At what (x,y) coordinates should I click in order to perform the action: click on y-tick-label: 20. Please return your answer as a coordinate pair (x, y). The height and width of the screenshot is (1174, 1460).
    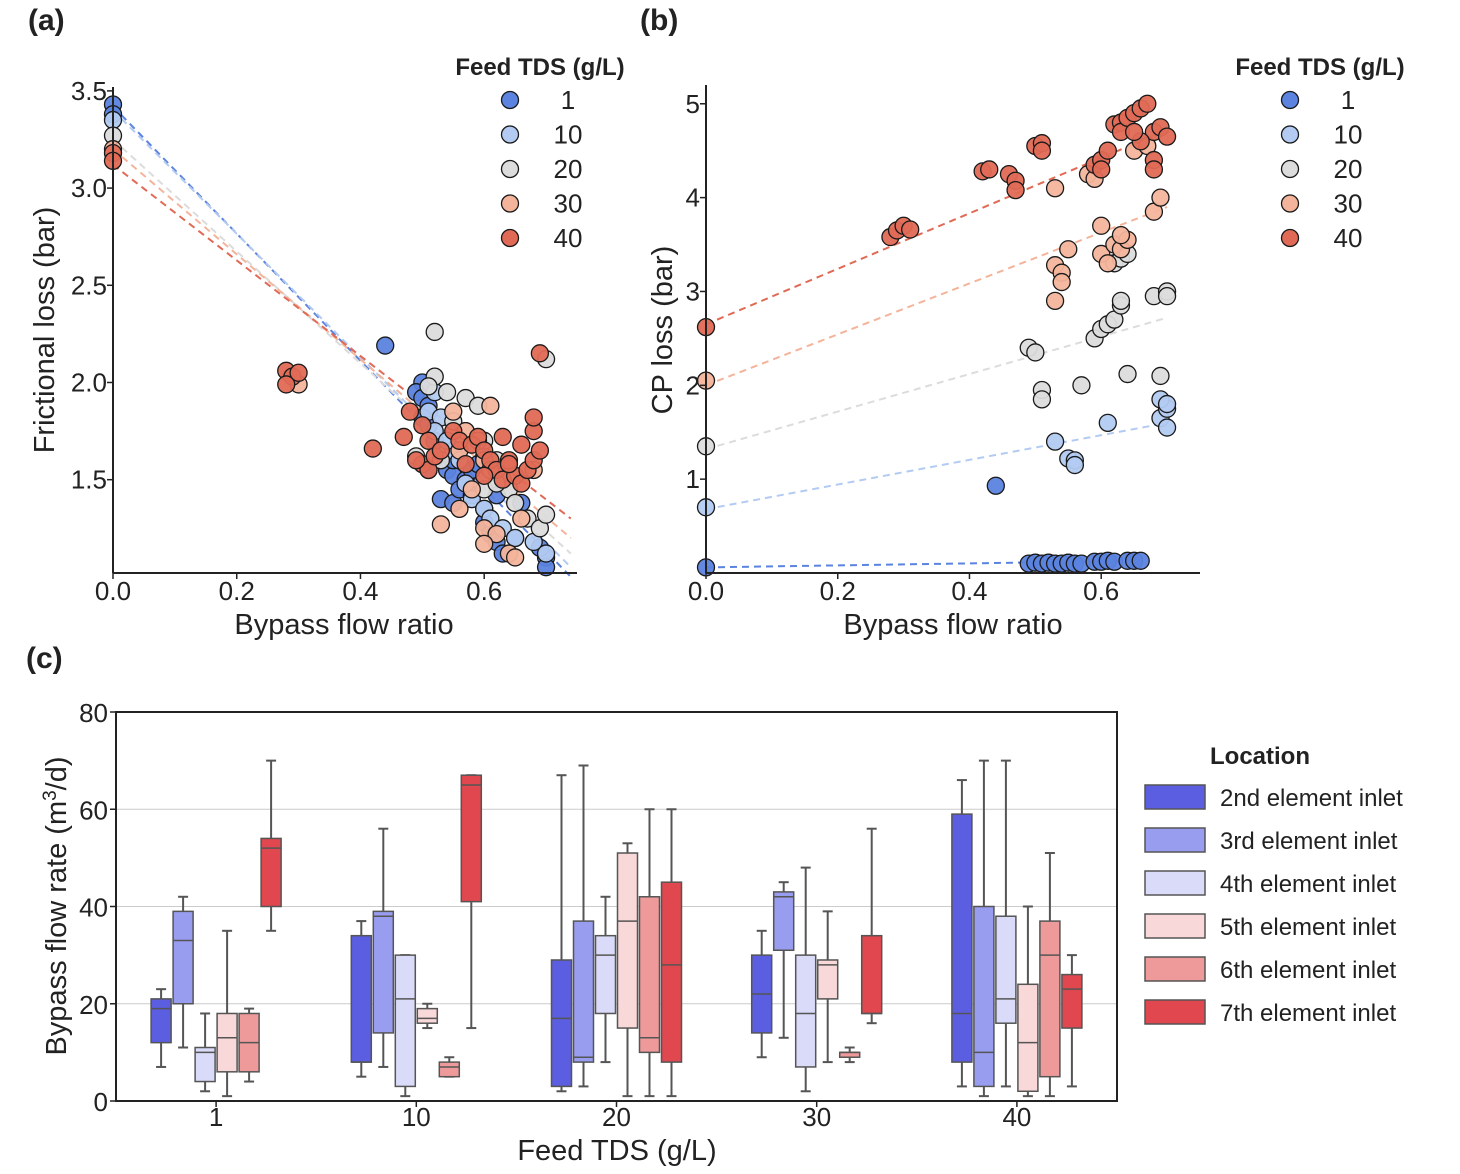
    Looking at the image, I should click on (93, 1005).